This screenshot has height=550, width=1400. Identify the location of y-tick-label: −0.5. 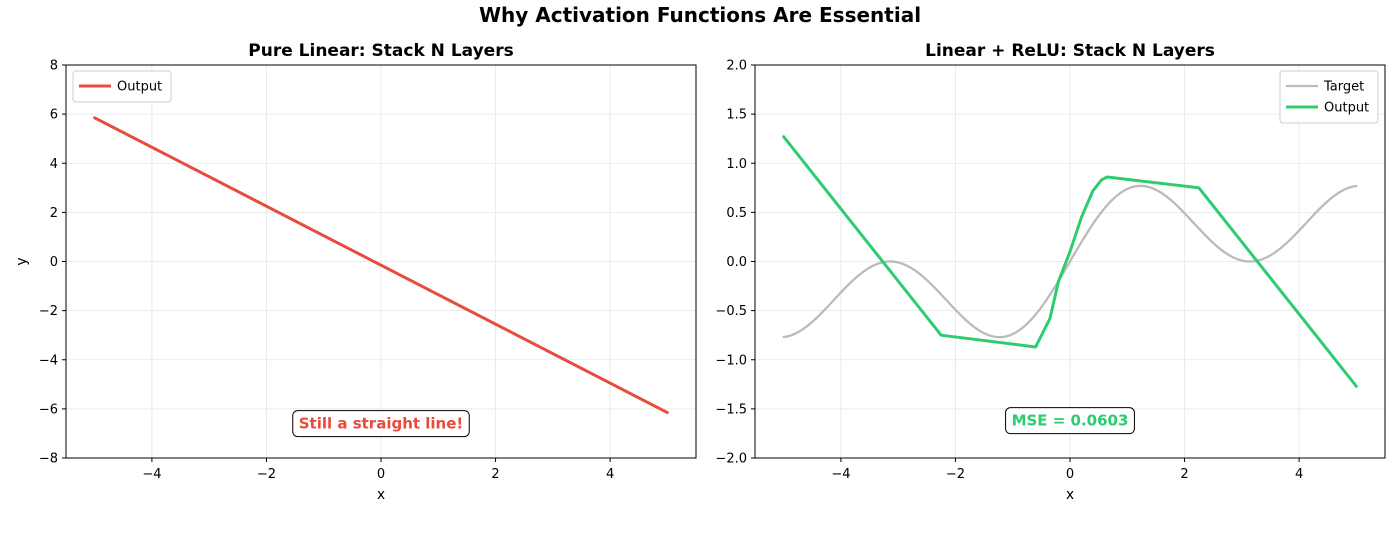
(731, 311).